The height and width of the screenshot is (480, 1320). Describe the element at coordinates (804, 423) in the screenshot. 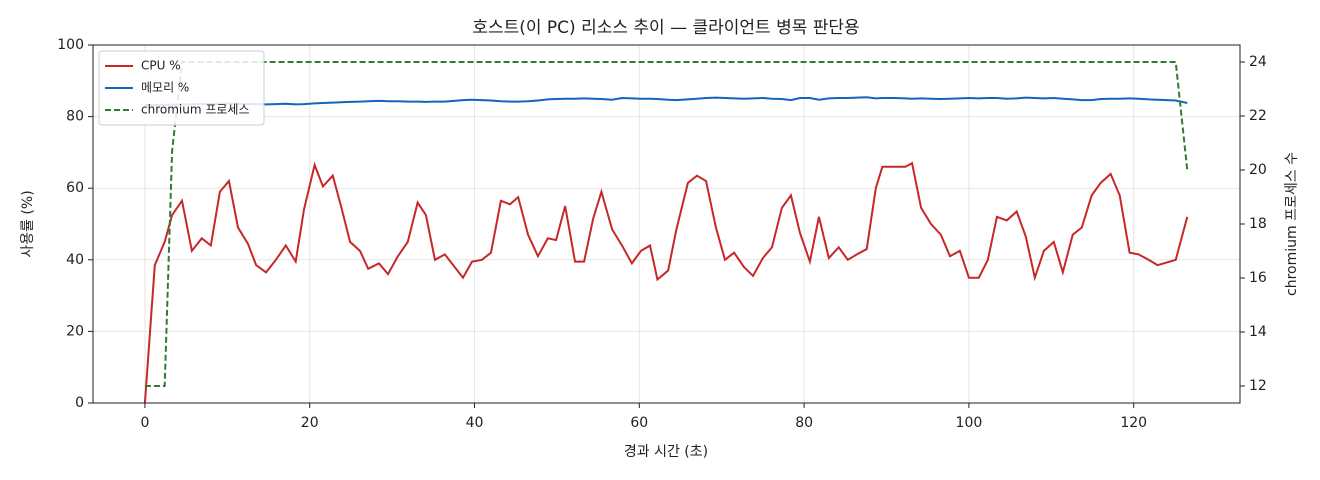

I see `x-tick-label: 80` at that location.